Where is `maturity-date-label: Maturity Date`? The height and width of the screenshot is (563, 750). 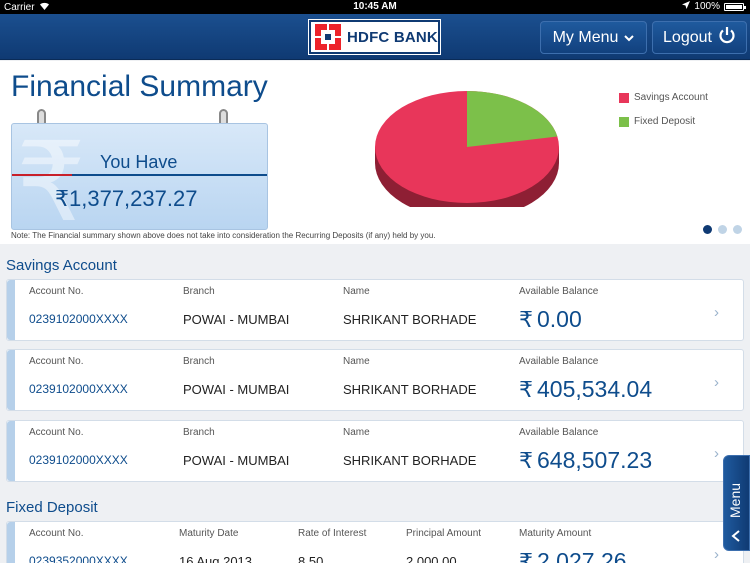
maturity-date-label: Maturity Date is located at coordinates (209, 533).